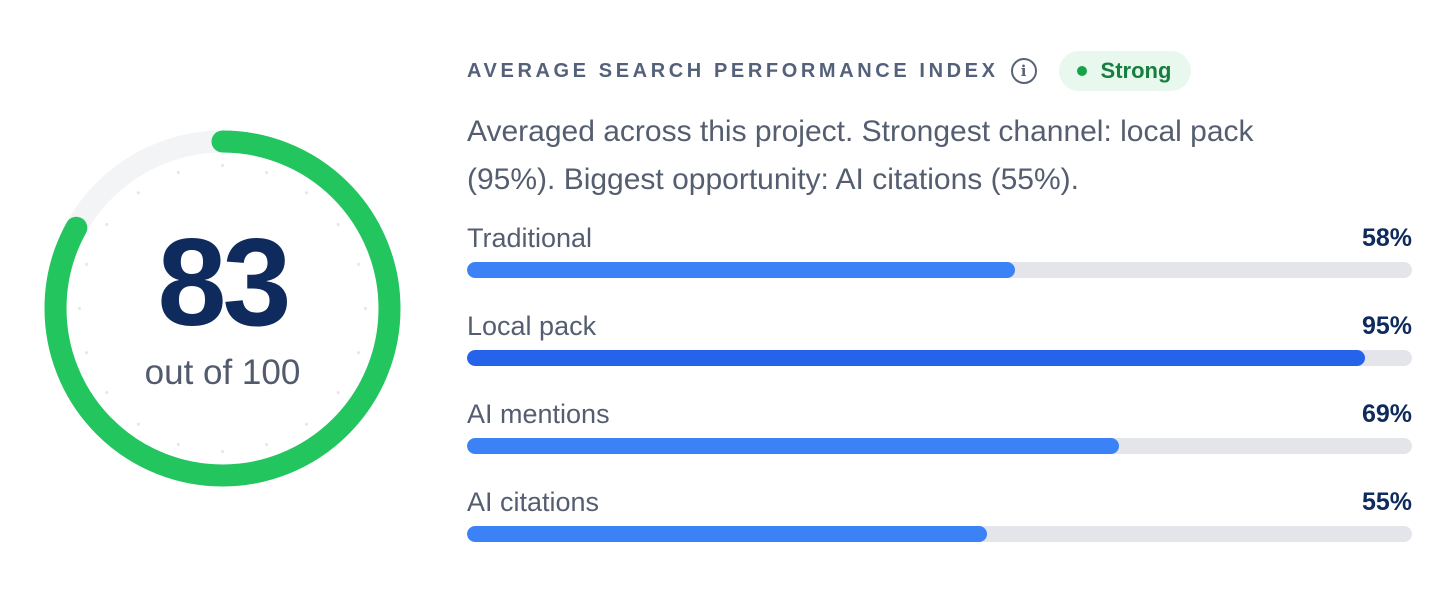 This screenshot has height=610, width=1454. What do you see at coordinates (533, 502) in the screenshot?
I see `metric-label: AI citations` at bounding box center [533, 502].